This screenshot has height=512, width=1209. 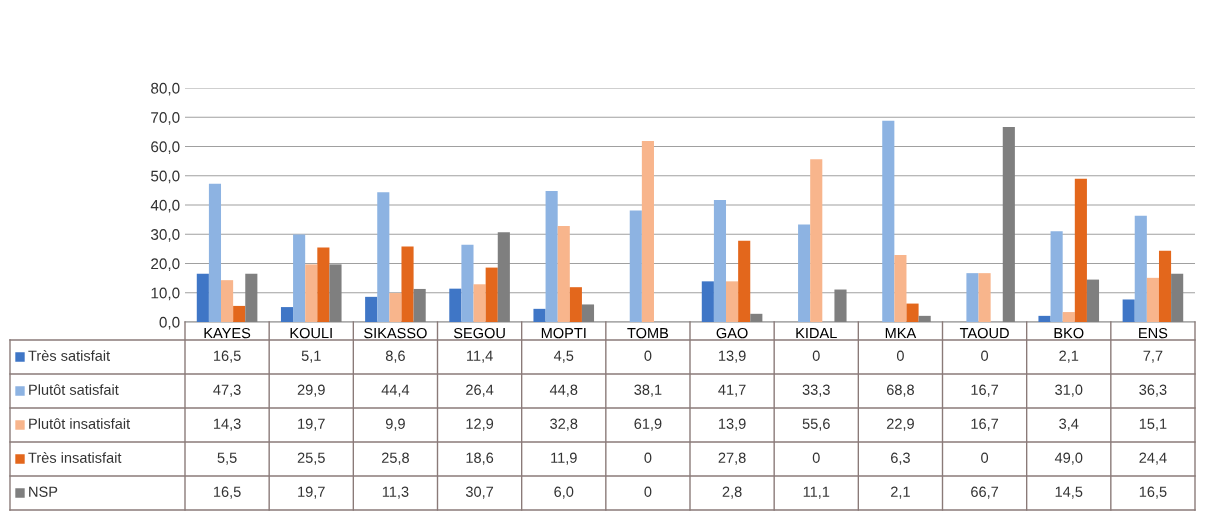 I want to click on data-label: 66,7, so click(x=985, y=492).